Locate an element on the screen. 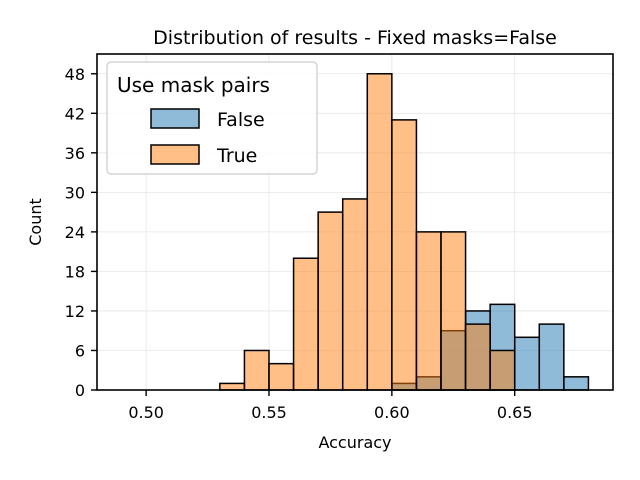 The height and width of the screenshot is (480, 640). y-axis-ticks: 0 6 12 18 24 30 36 42 48 is located at coordinates (81, 232).